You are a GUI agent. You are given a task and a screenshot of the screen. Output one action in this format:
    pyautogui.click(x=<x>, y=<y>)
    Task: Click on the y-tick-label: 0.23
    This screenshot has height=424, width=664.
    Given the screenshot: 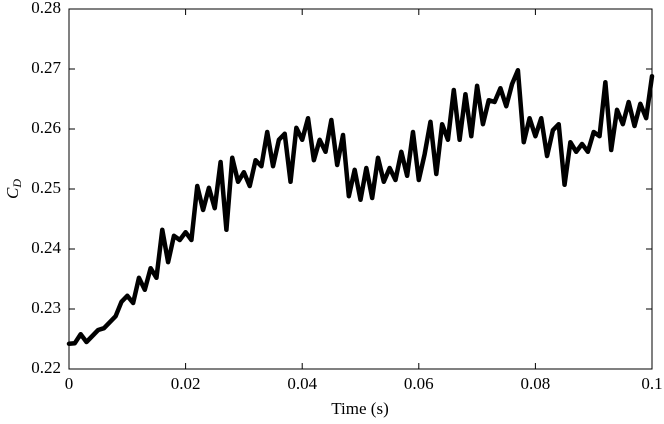 What is the action you would take?
    pyautogui.click(x=46, y=307)
    